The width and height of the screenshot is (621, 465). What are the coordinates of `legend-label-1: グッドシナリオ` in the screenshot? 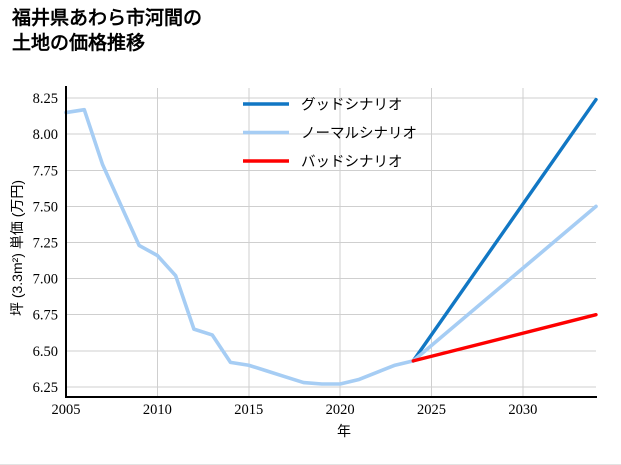 It's located at (352, 105).